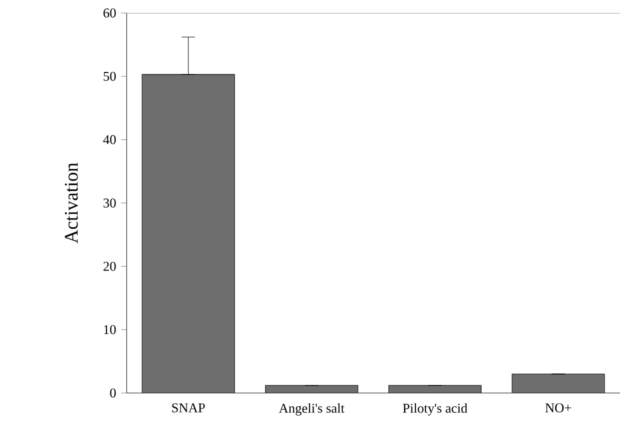  I want to click on y-tick-label: 60, so click(110, 13).